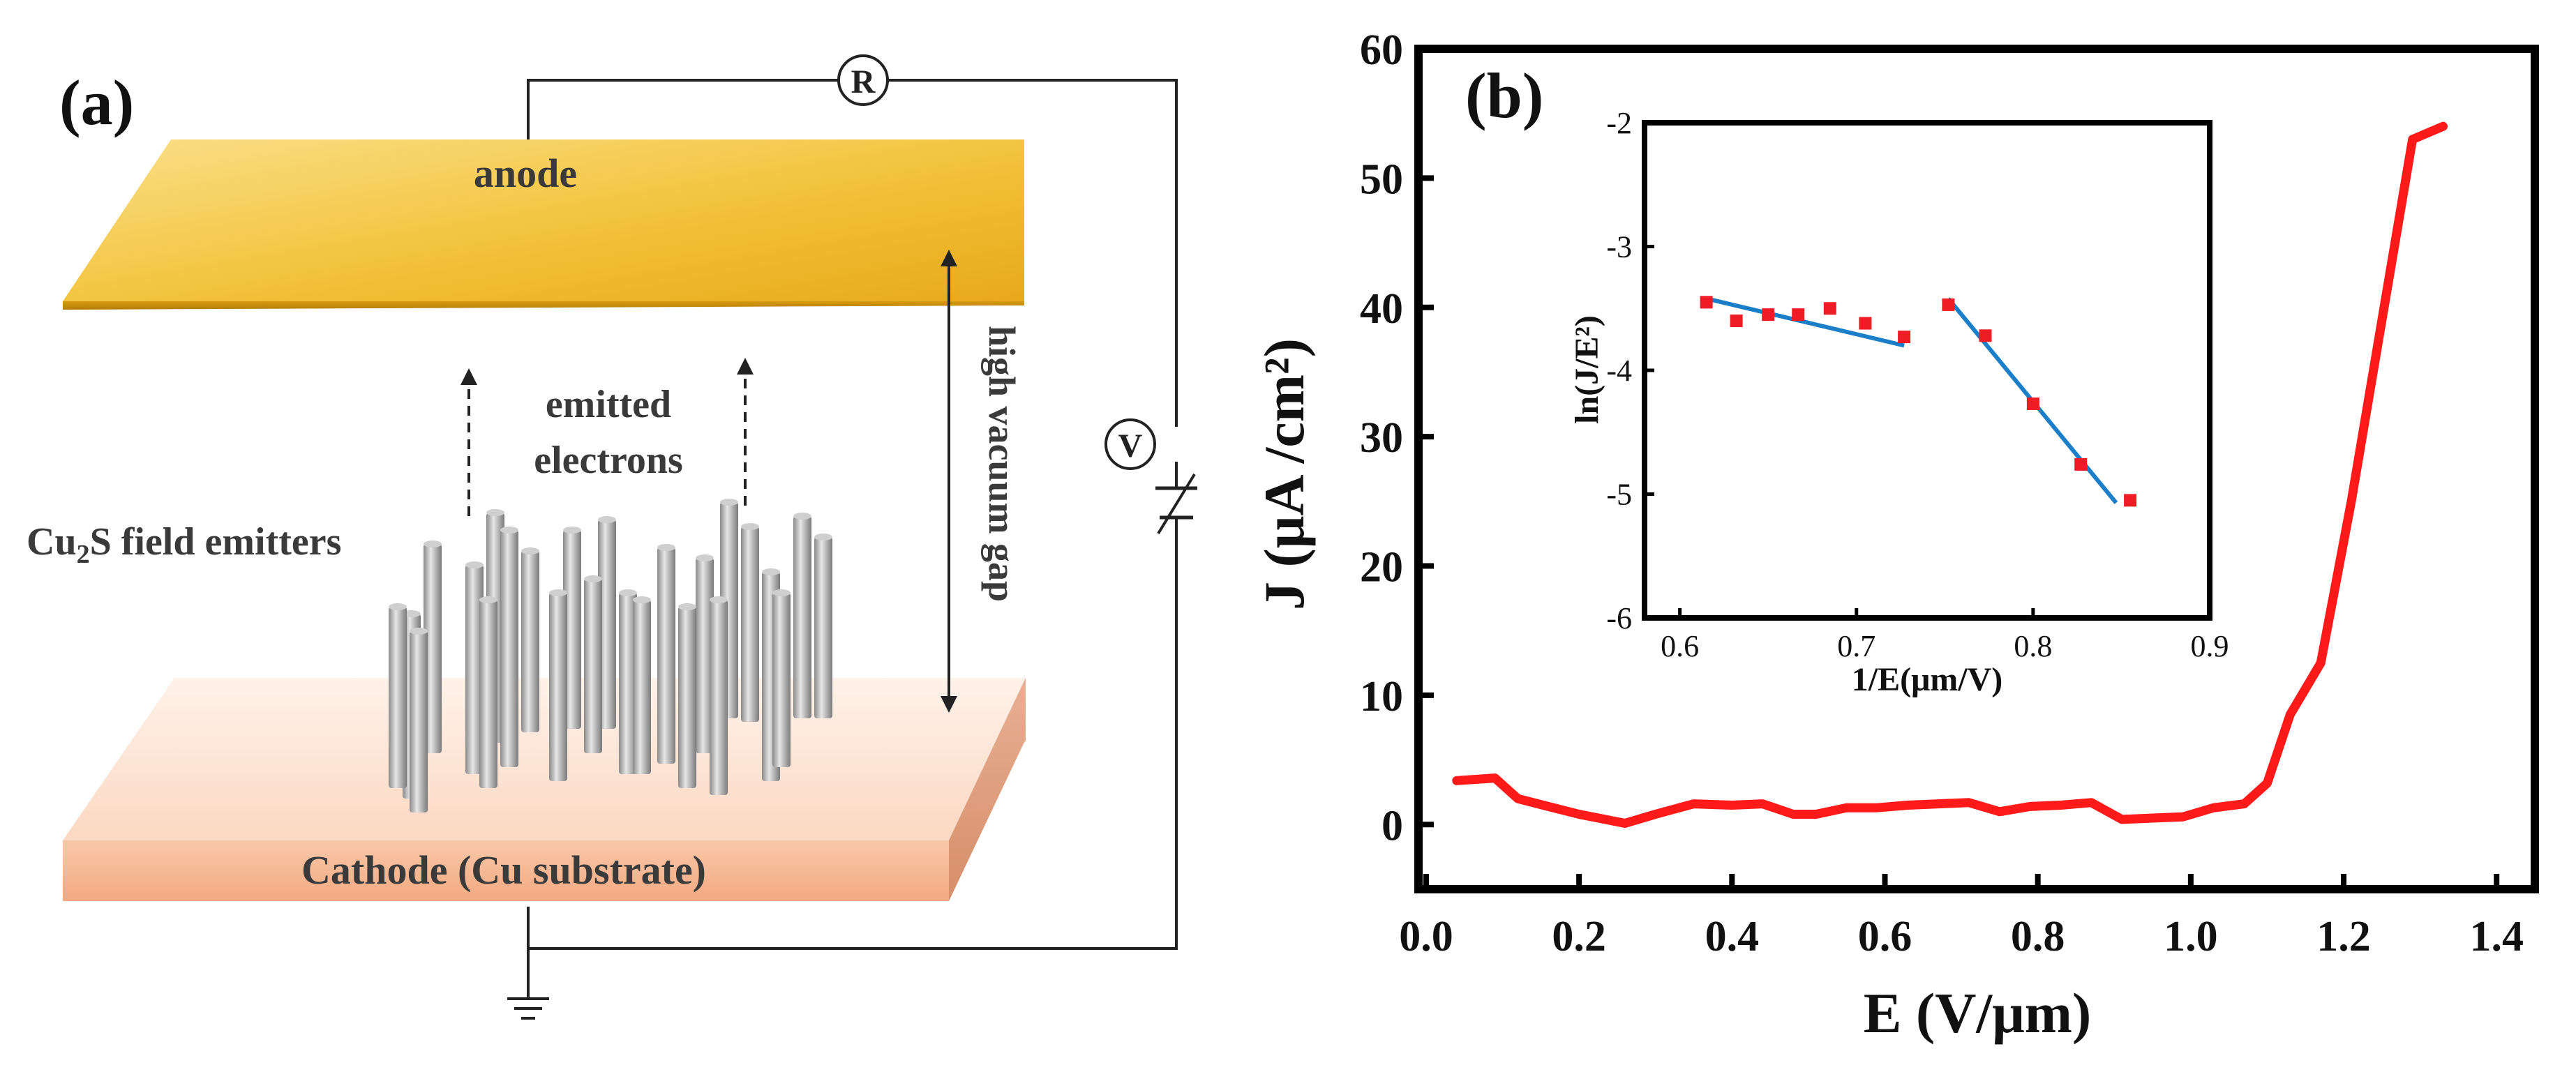  I want to click on resistor-label: R, so click(863, 81).